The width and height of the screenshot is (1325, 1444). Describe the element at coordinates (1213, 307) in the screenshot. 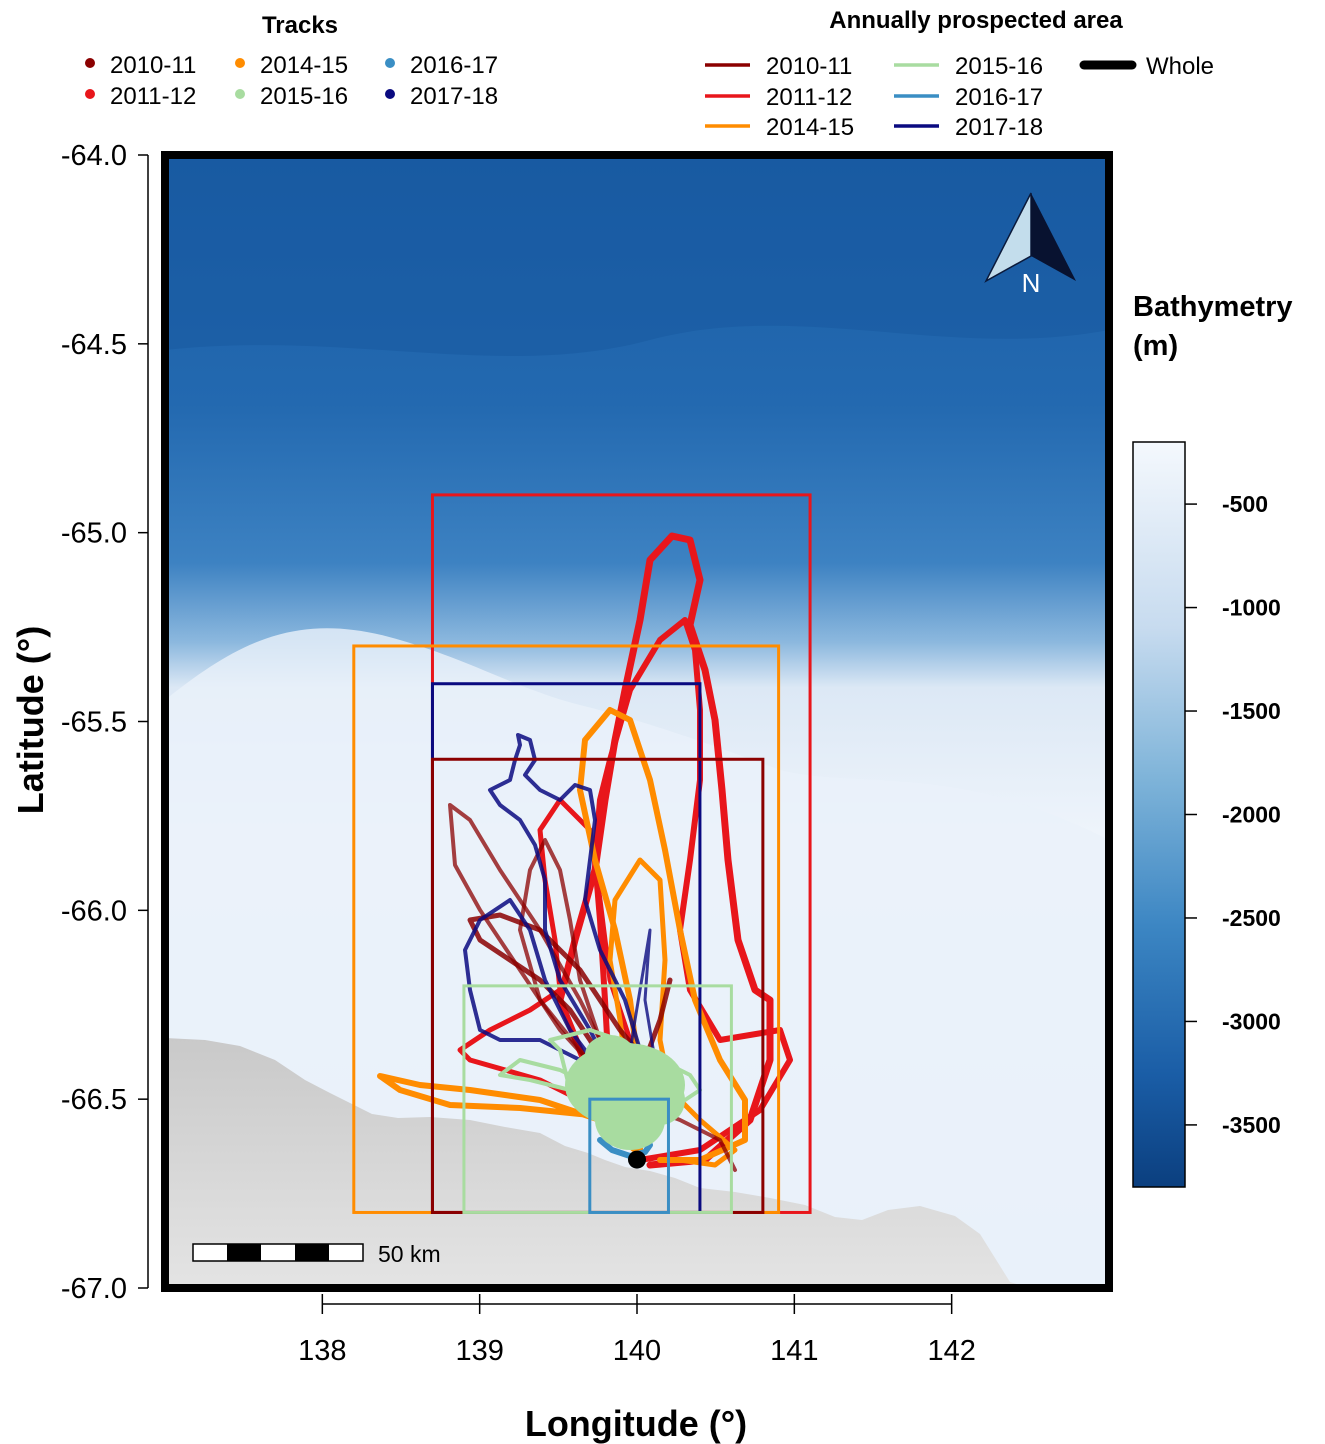

I see `colorbar-title: Bathymetry` at that location.